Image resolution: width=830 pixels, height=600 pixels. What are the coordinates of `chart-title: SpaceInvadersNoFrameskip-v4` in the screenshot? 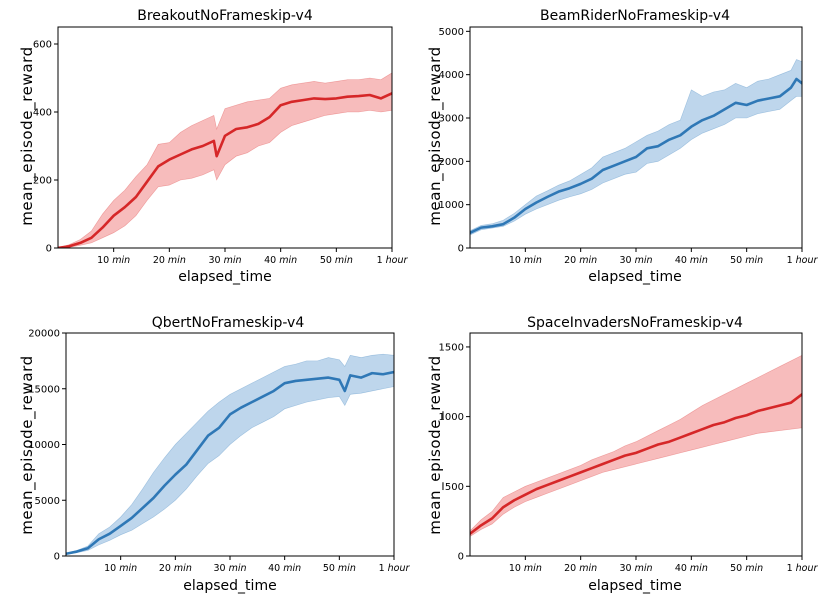 It's located at (635, 323).